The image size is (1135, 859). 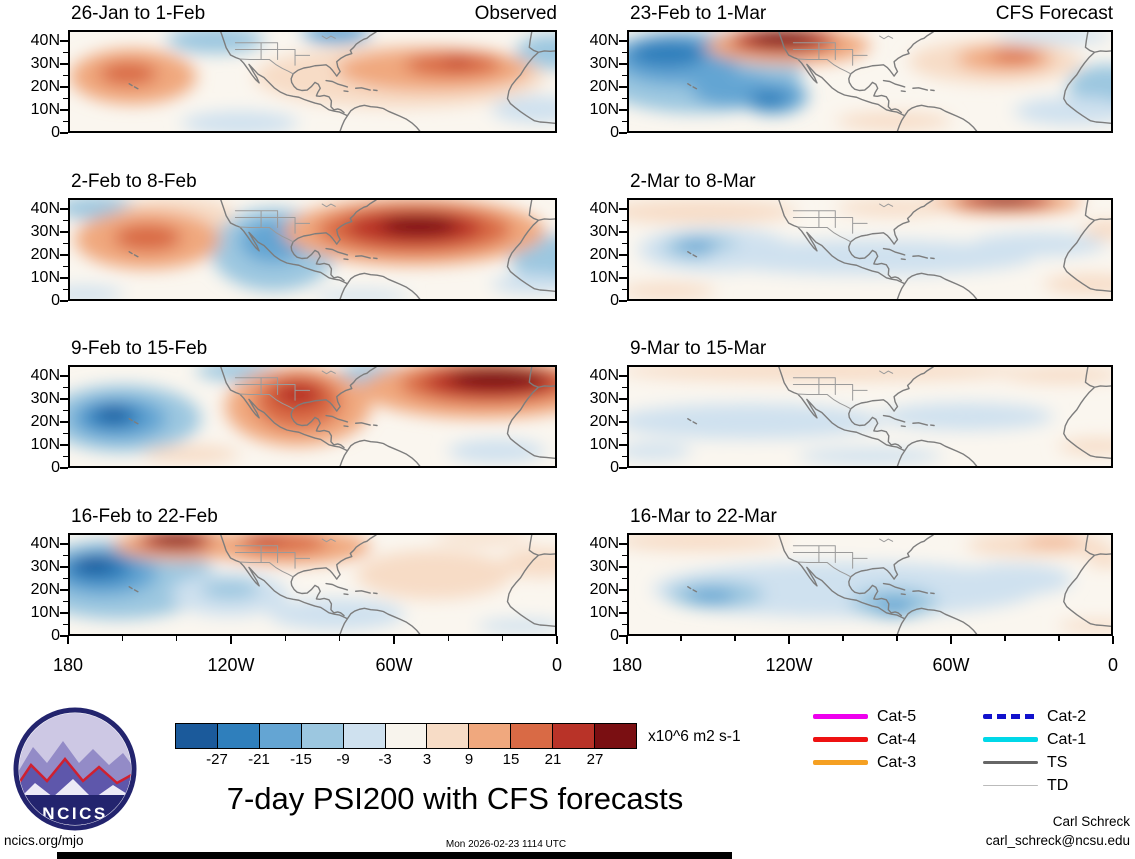 I want to click on legend-group-high-categories: Cat-5 Cat-4 Cat-3, so click(x=864, y=739).